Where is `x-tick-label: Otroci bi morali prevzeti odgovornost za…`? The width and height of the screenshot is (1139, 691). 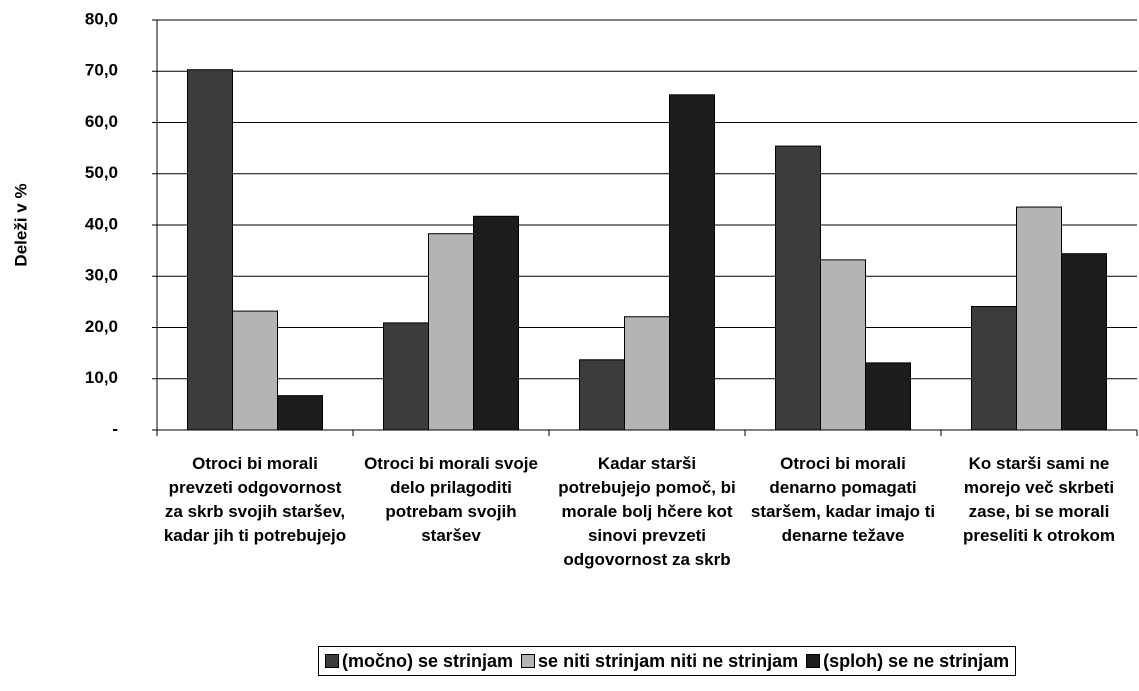
x-tick-label: Otroci bi morali prevzeti odgovornost za… is located at coordinates (255, 499).